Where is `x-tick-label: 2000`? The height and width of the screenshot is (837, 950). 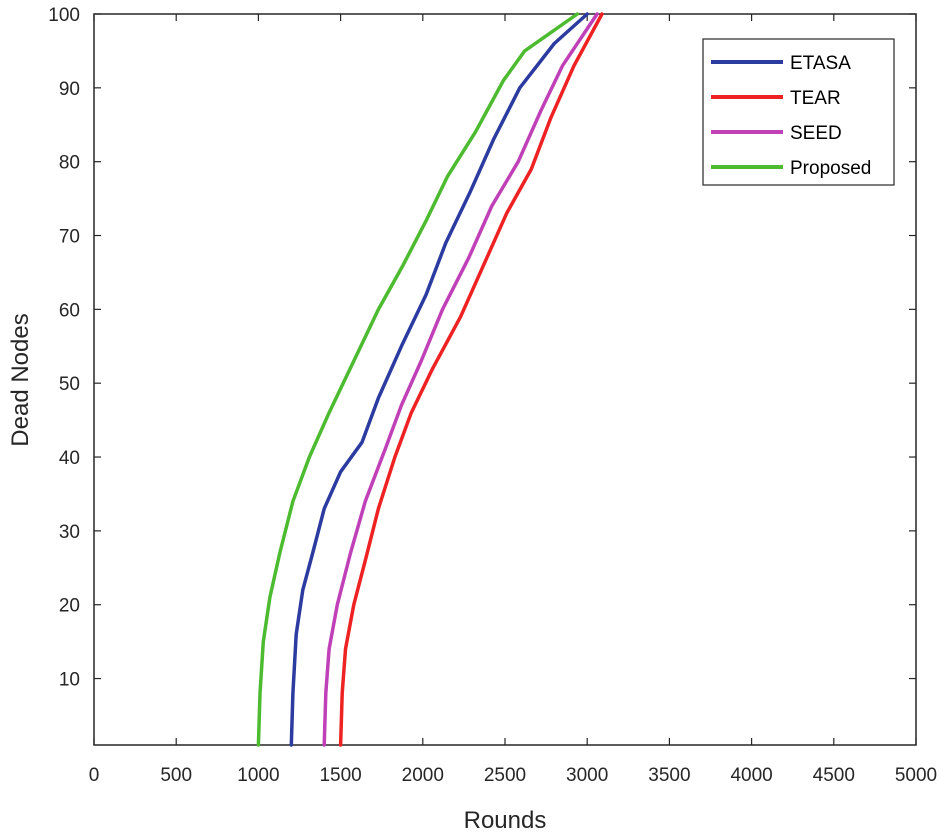
x-tick-label: 2000 is located at coordinates (423, 775).